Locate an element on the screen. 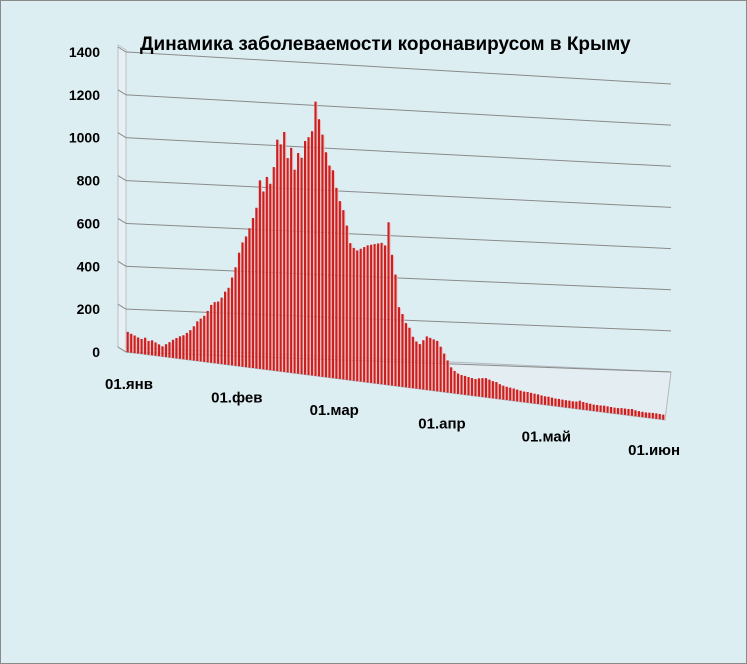 This screenshot has height=664, width=747. x-tick-label: 01.фев is located at coordinates (236, 398).